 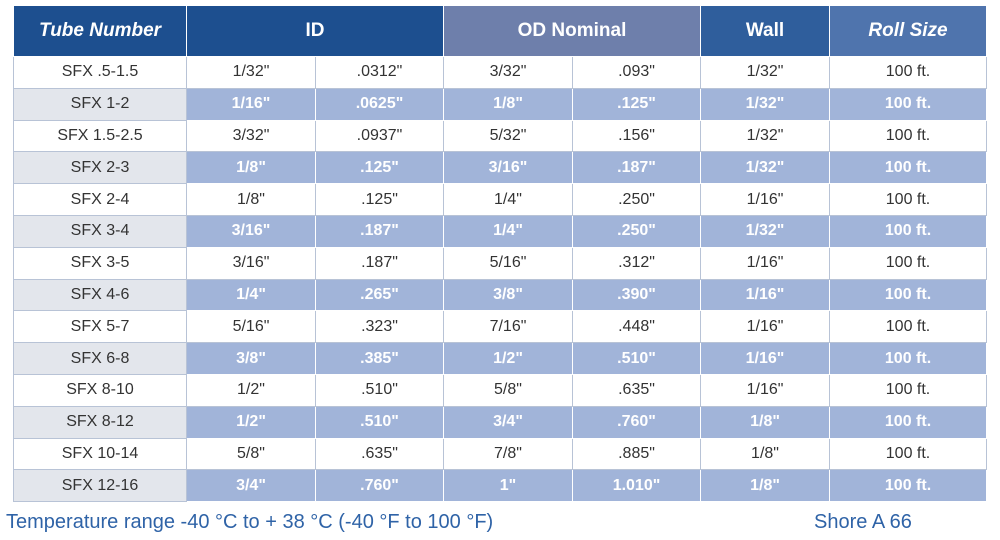 What do you see at coordinates (636, 104) in the screenshot?
I see `cell-od-decimal: .125"` at bounding box center [636, 104].